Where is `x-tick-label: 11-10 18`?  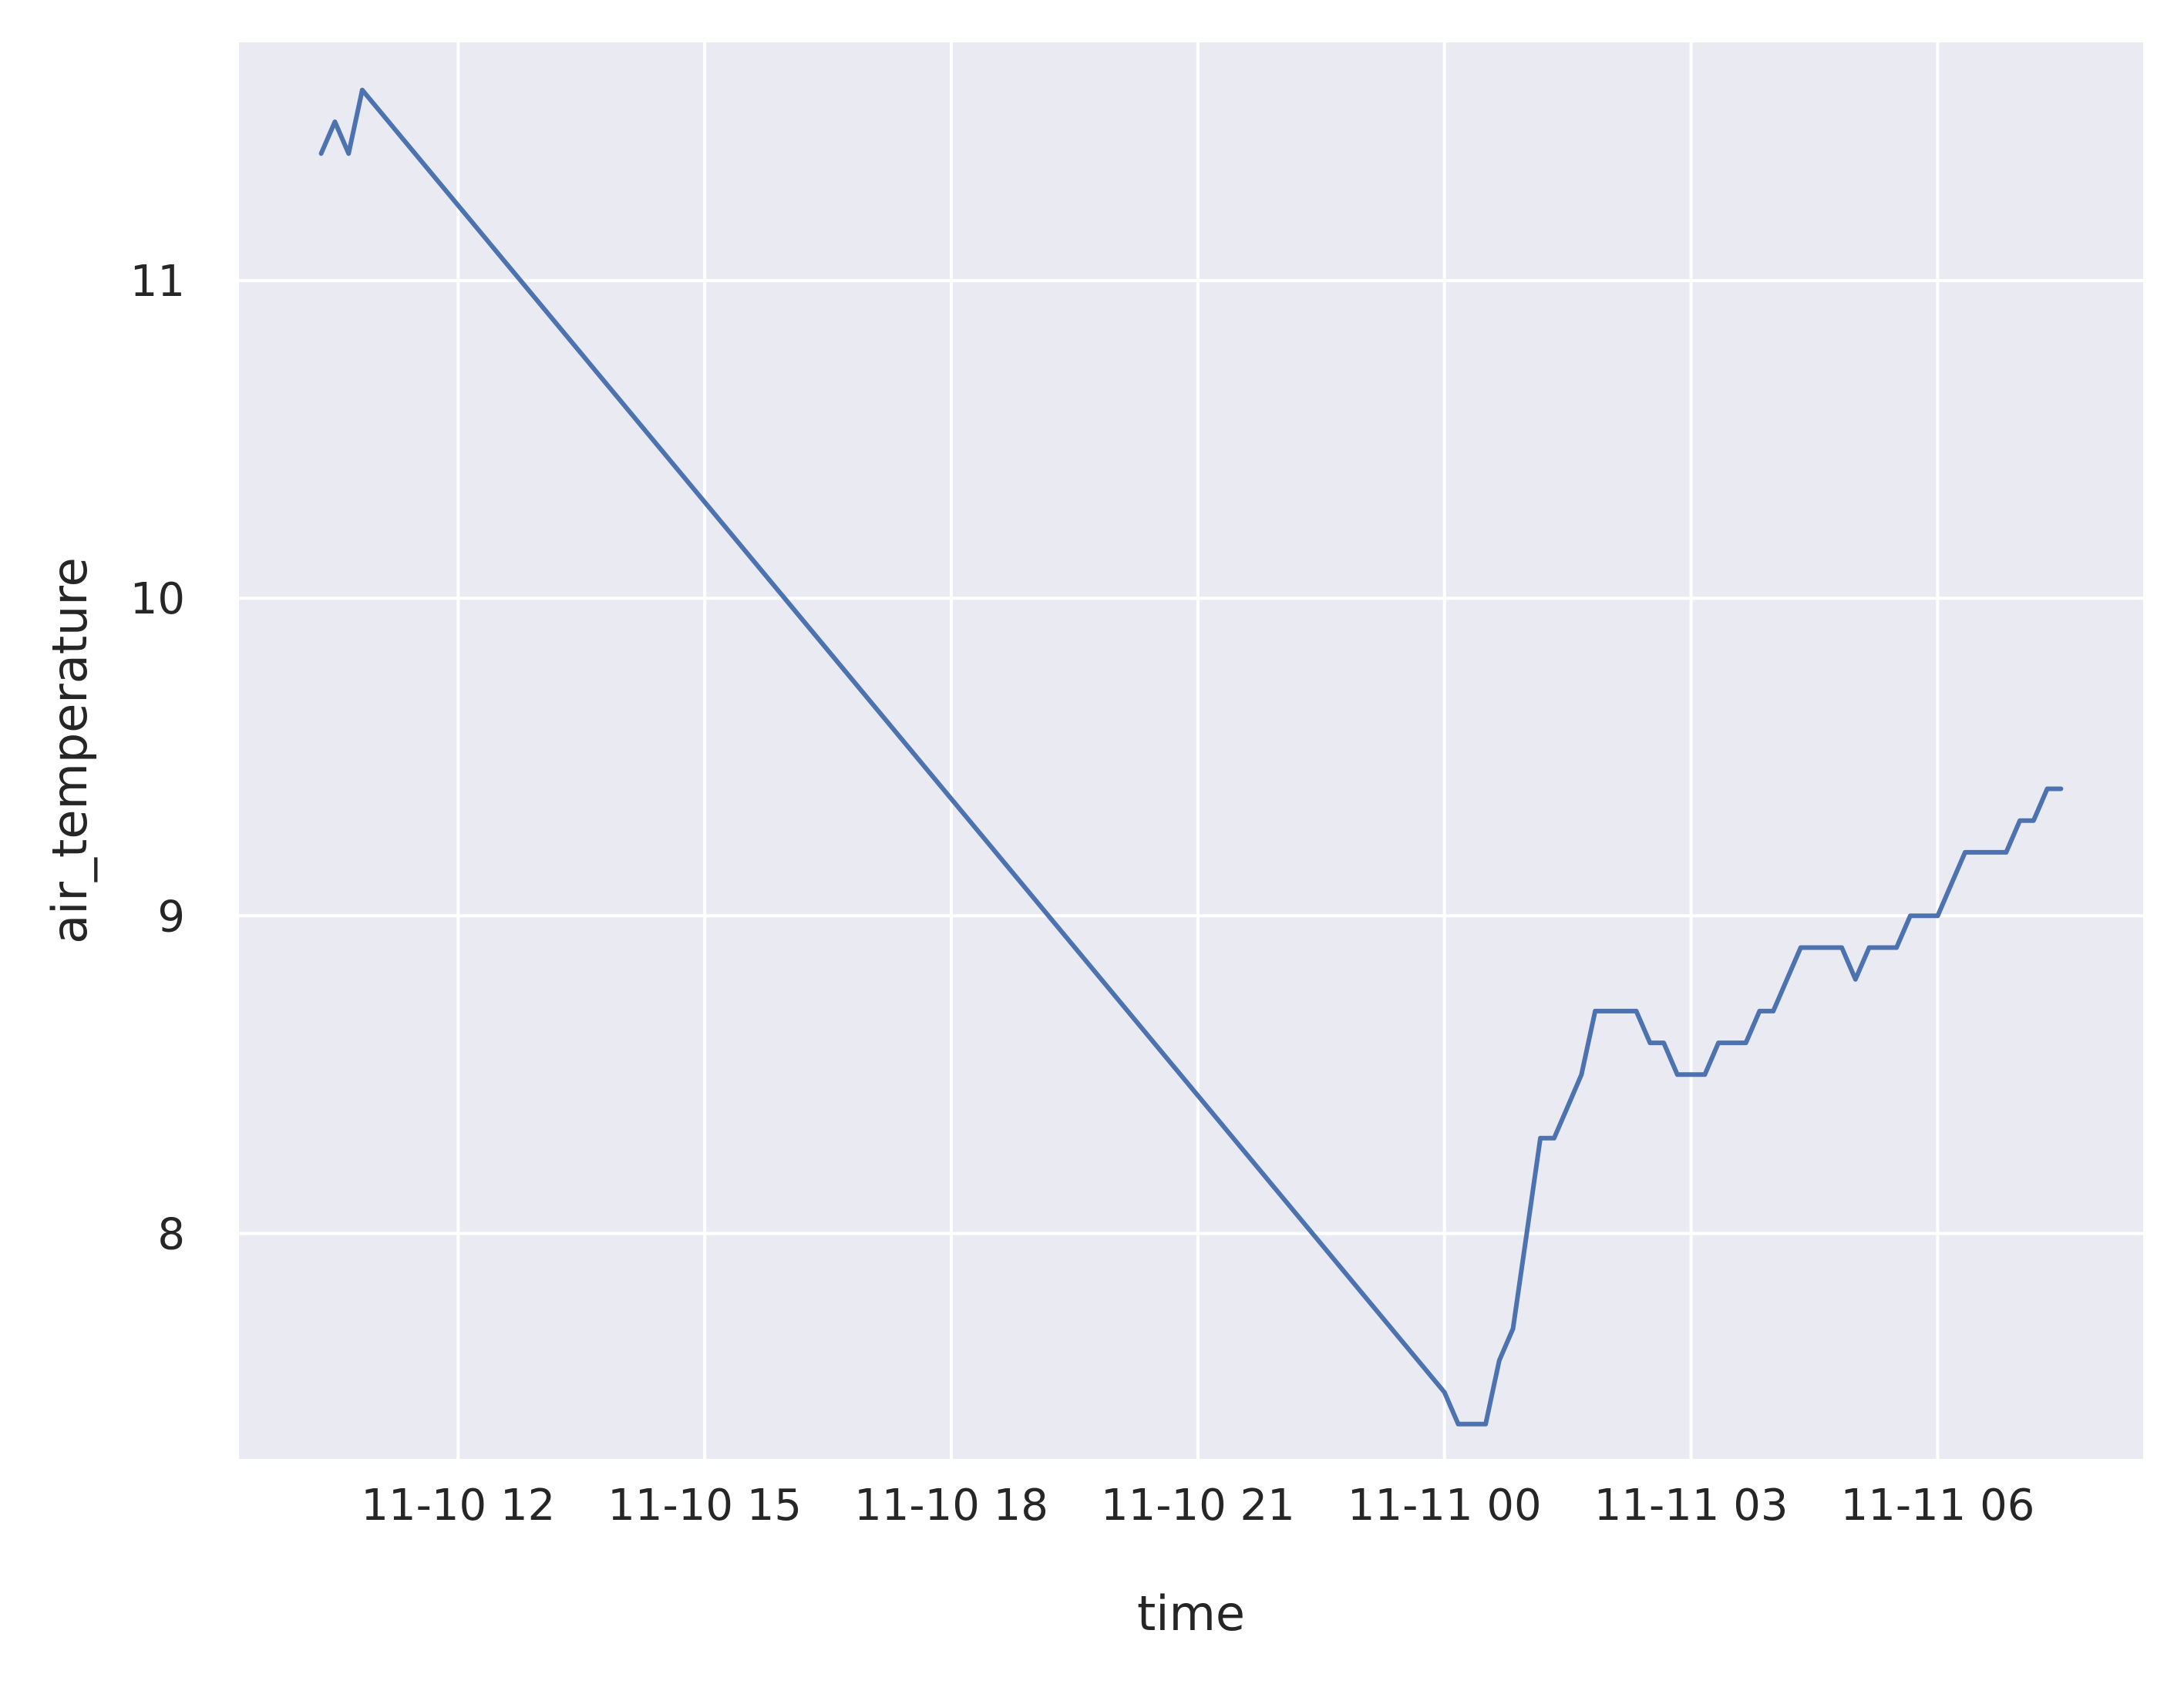 x-tick-label: 11-10 18 is located at coordinates (951, 1506).